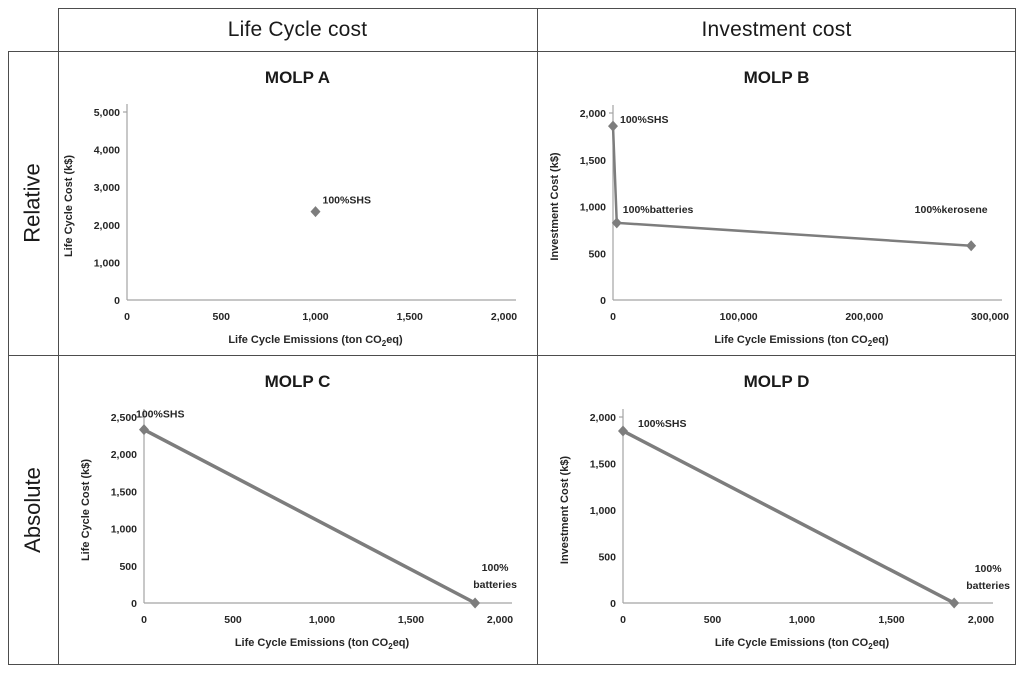  I want to click on grid-line-top, so click(537, 8).